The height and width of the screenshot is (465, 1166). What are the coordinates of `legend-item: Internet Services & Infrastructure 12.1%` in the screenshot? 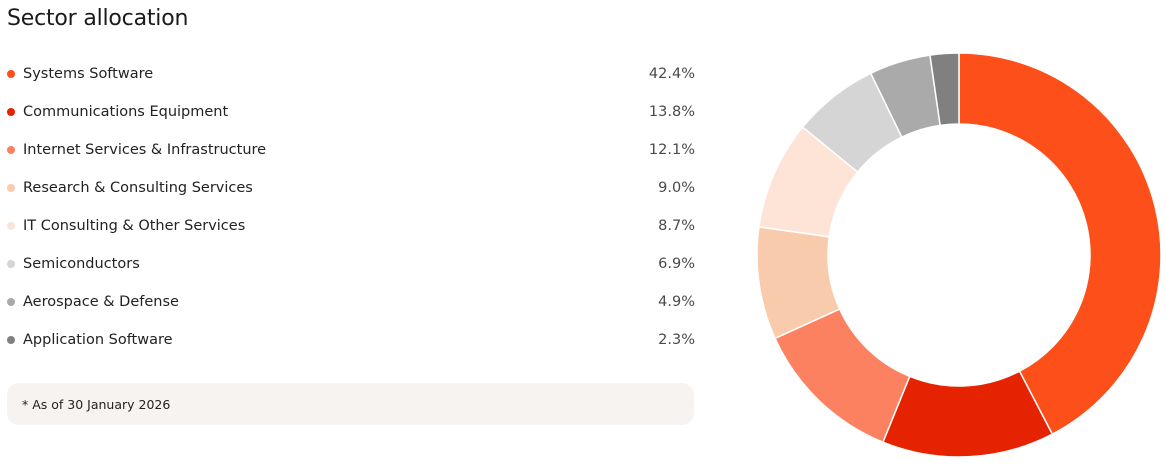 It's located at (351, 150).